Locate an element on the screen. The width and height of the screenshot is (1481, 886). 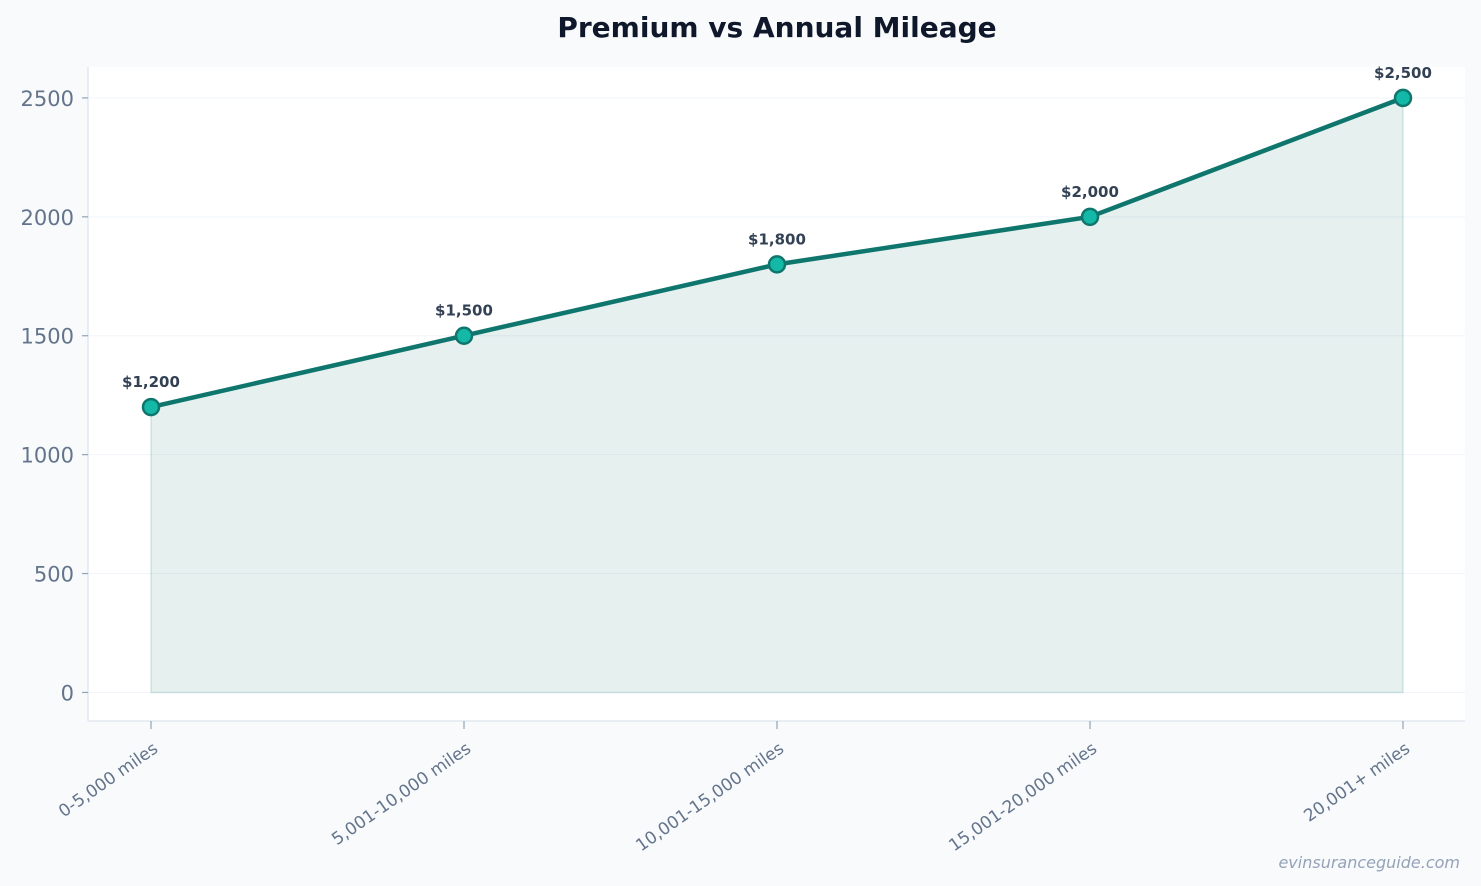
chart-title: Premium vs Annual Mileage is located at coordinates (776, 27).